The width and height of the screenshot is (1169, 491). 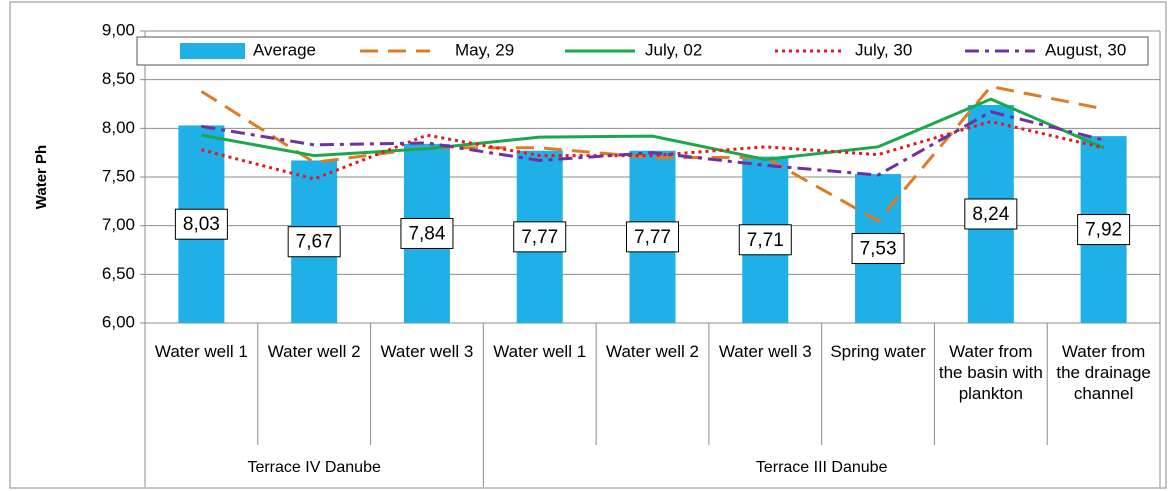 I want to click on legend-swatch, so click(x=212, y=51).